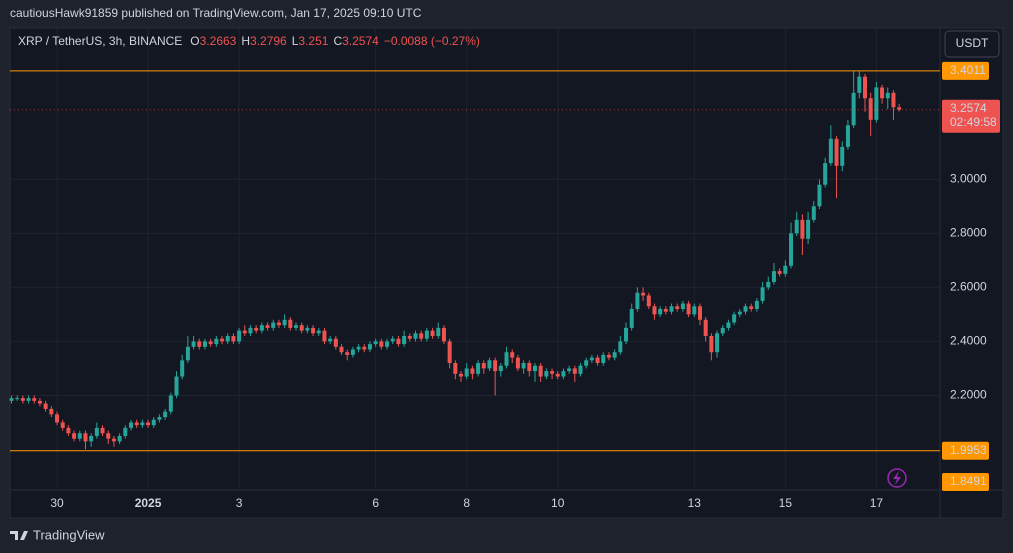 The image size is (1013, 553). Describe the element at coordinates (375, 503) in the screenshot. I see `x-tick-label: 6` at that location.